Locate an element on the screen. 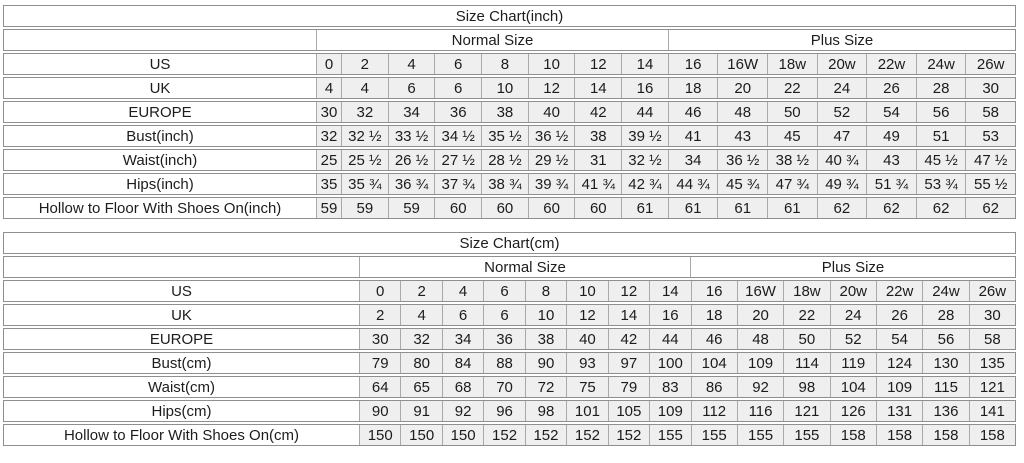  row-label: Hollow to Floor With Shoes On(cm) is located at coordinates (181, 435).